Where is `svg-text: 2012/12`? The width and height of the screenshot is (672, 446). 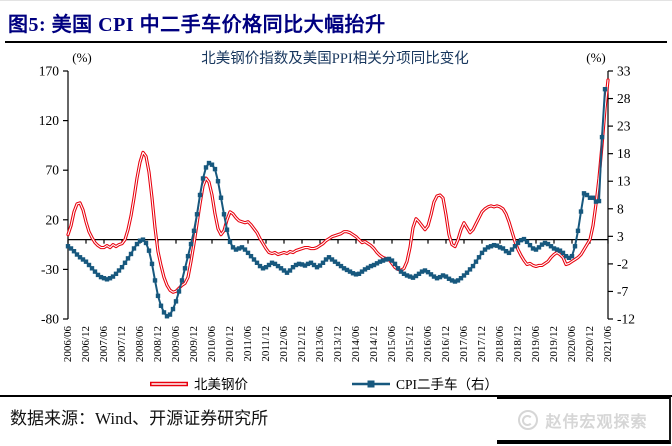
svg-text: 2012/12 is located at coordinates (302, 344).